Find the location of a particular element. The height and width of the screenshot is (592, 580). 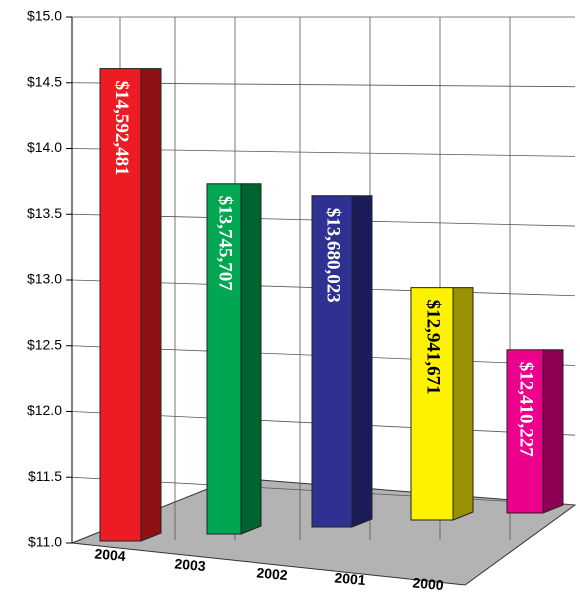

x-tick-label: 2001 is located at coordinates (350, 578).